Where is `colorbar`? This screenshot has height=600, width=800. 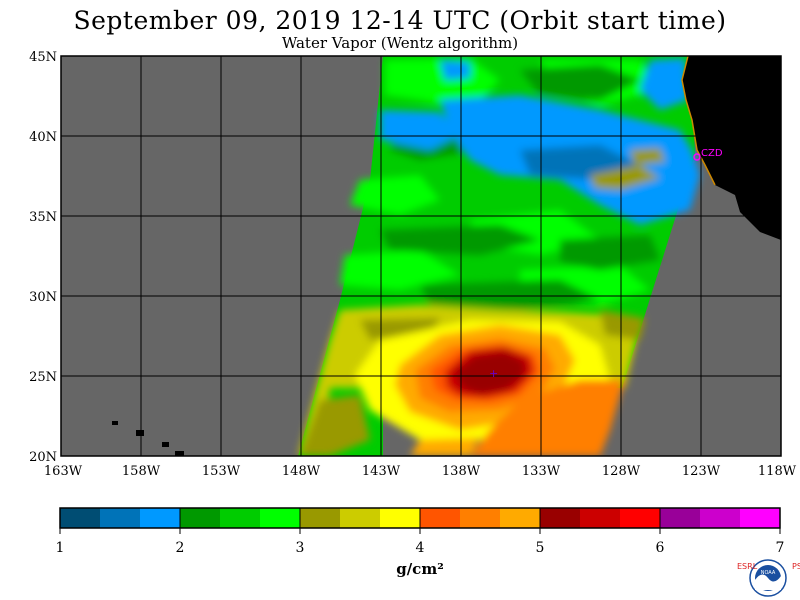
colorbar is located at coordinates (420, 518).